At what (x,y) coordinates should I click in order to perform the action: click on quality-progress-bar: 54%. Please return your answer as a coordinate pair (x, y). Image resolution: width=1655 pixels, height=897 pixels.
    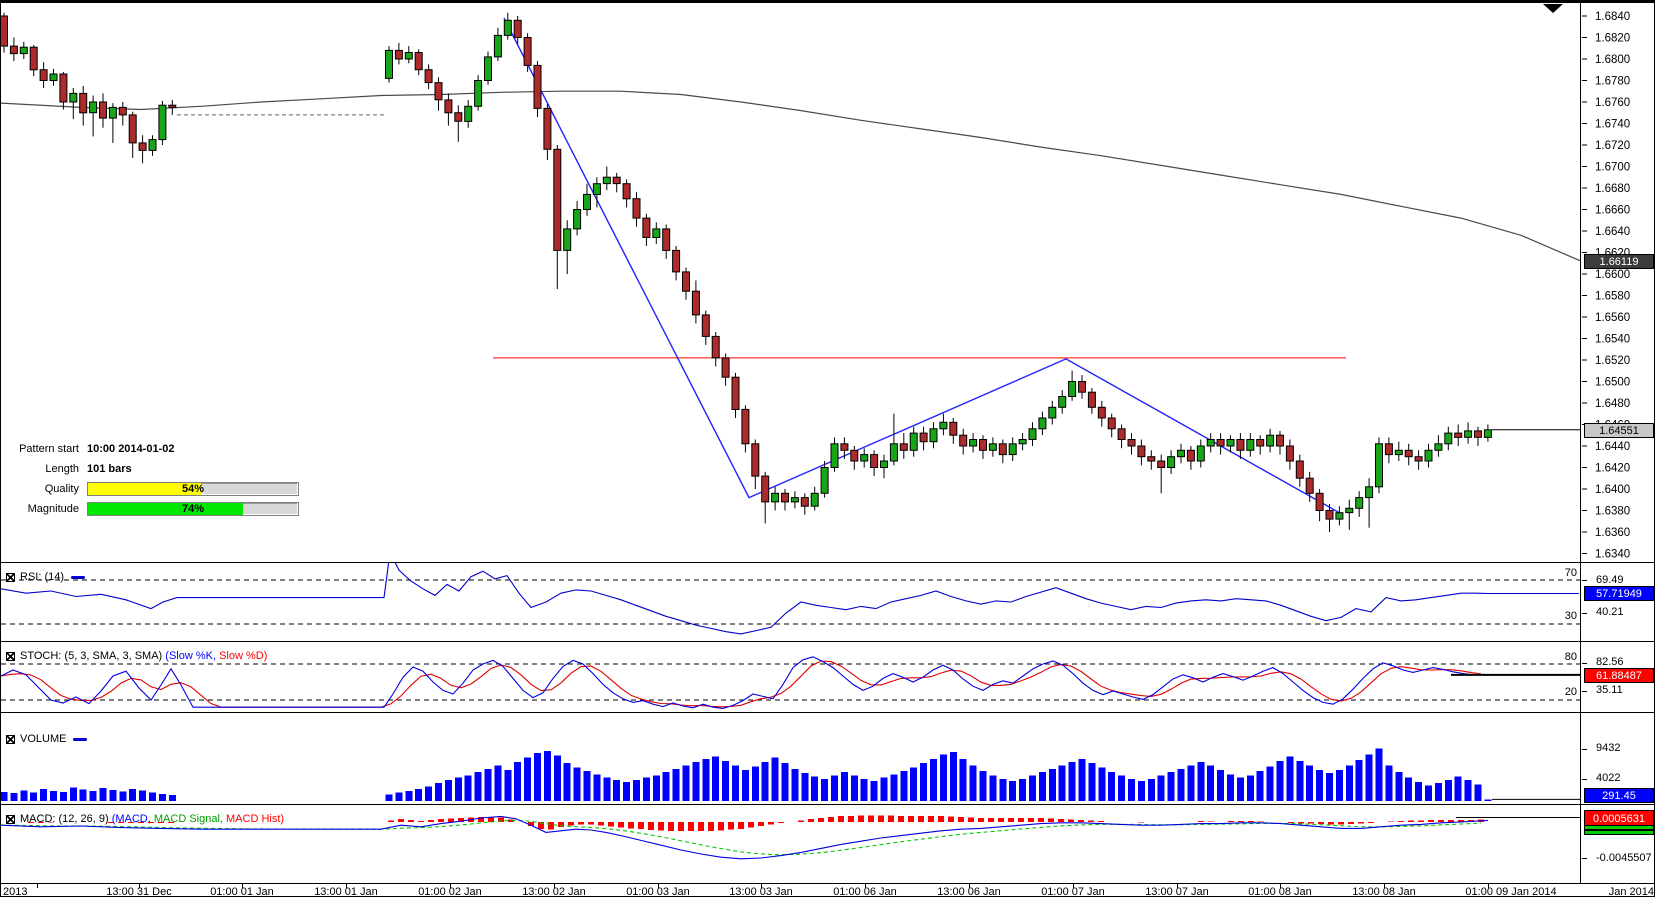
    Looking at the image, I should click on (193, 489).